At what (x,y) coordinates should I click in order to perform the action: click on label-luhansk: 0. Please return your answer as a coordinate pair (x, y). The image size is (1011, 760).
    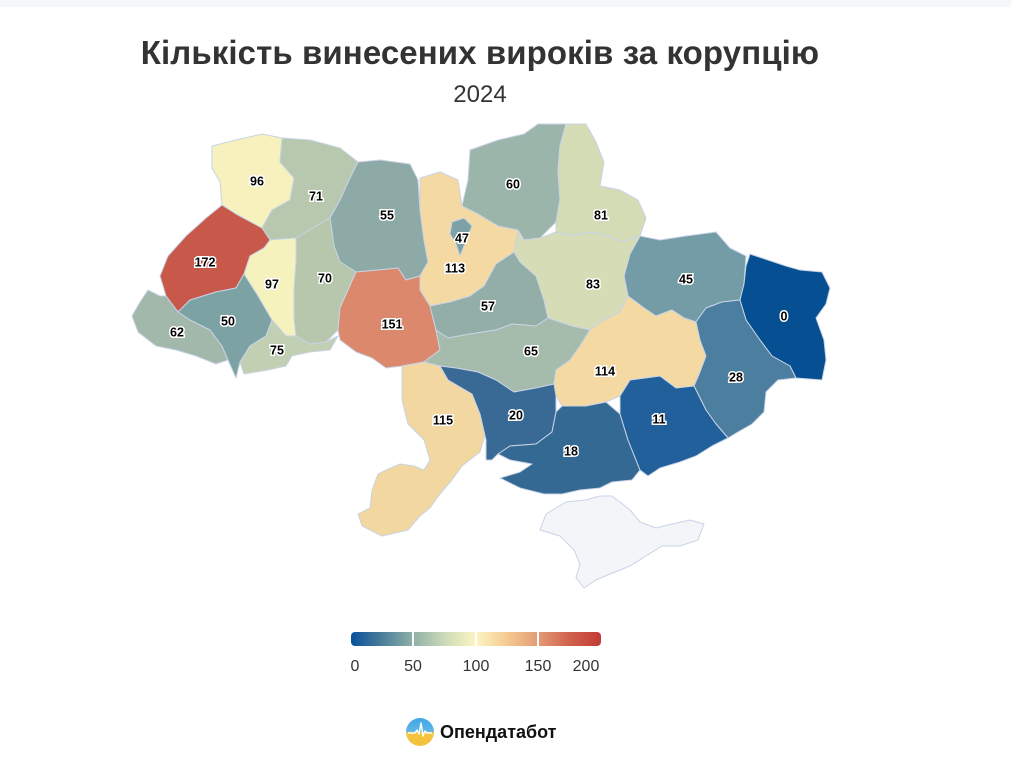
    Looking at the image, I should click on (784, 316).